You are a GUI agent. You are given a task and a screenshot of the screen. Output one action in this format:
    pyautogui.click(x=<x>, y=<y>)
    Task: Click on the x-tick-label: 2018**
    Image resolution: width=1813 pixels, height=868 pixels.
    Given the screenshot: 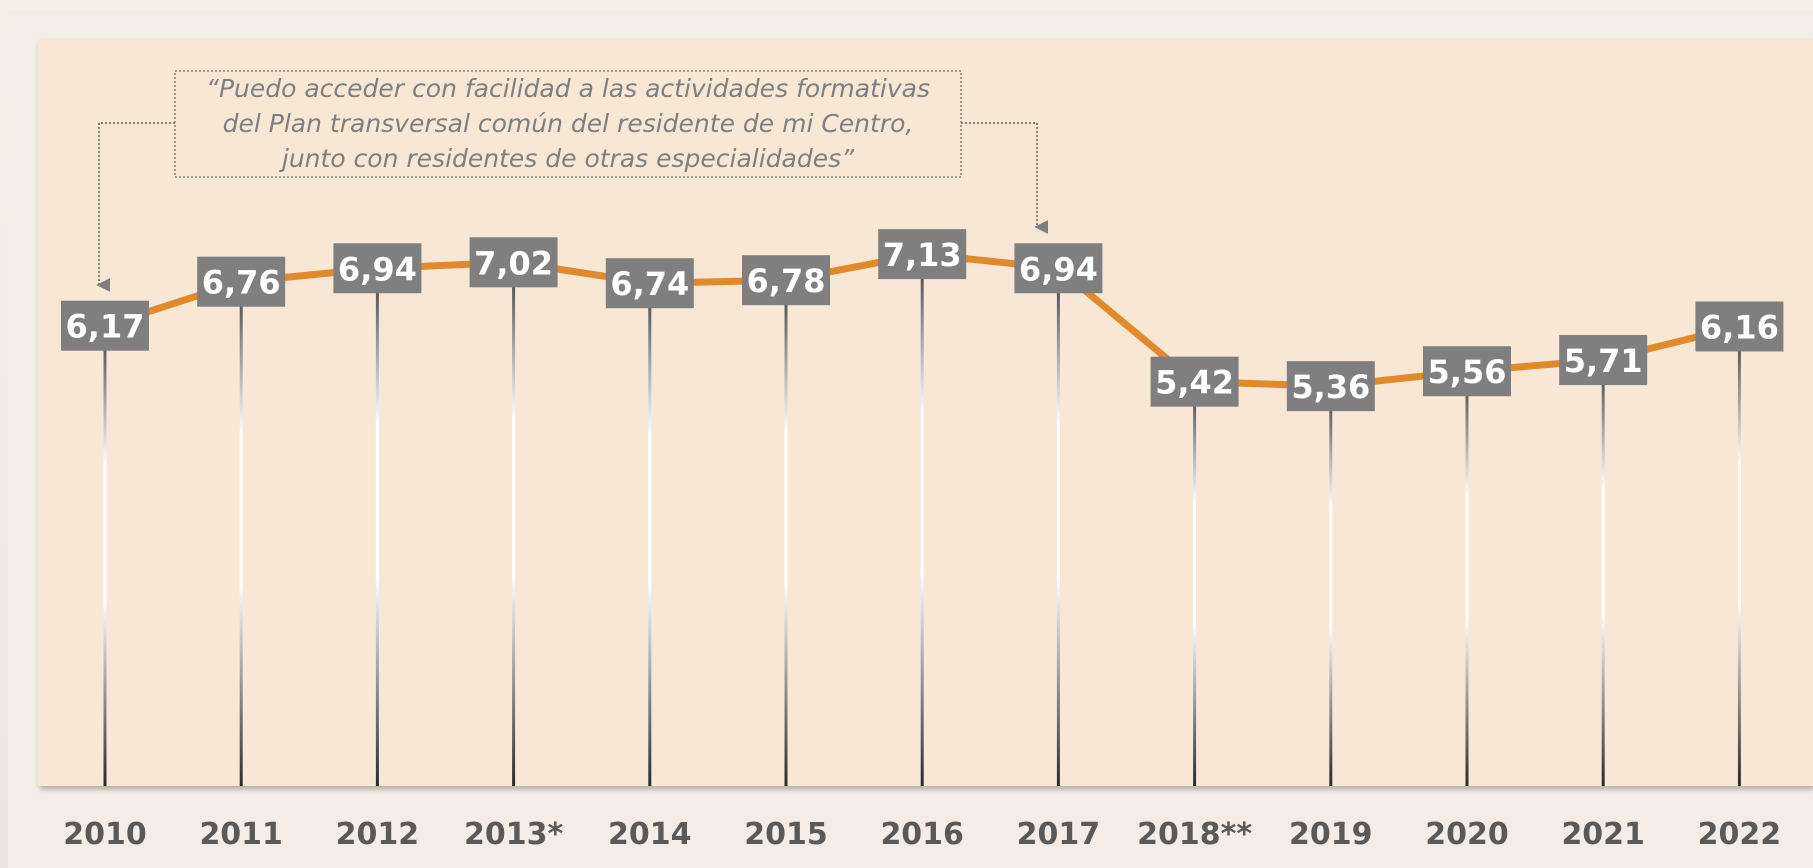 What is the action you would take?
    pyautogui.click(x=1194, y=834)
    